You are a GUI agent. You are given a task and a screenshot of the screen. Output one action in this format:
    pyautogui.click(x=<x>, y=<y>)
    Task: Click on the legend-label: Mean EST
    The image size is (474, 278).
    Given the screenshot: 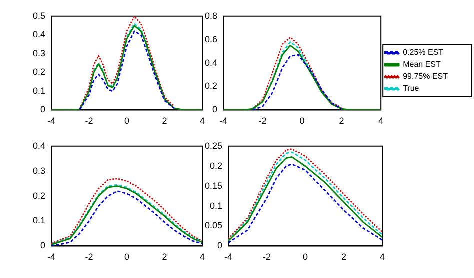 What is the action you would take?
    pyautogui.click(x=422, y=65)
    